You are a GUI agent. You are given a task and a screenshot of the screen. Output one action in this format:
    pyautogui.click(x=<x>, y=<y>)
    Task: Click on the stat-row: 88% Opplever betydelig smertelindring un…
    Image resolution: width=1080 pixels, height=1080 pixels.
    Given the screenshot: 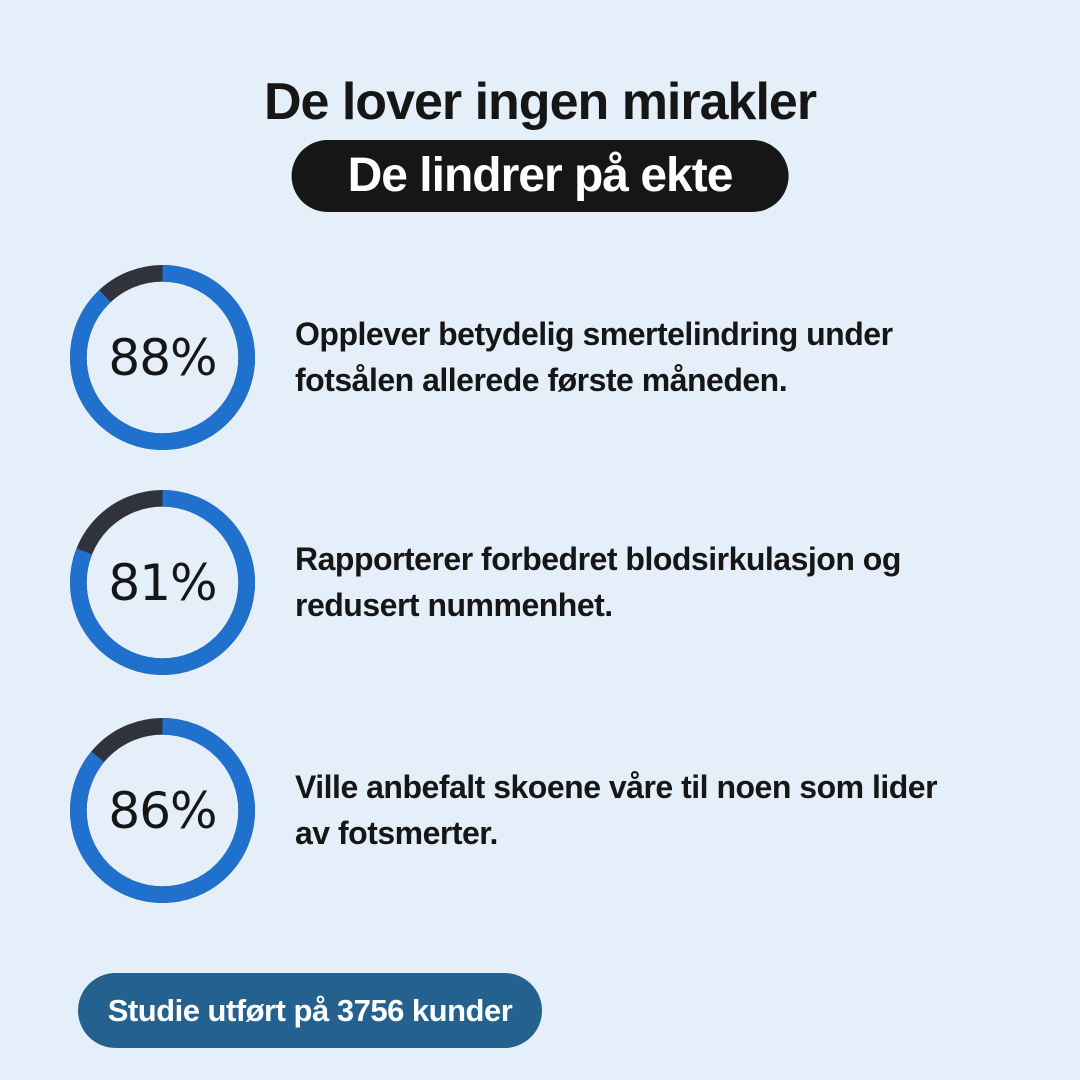 What is the action you would take?
    pyautogui.click(x=481, y=357)
    